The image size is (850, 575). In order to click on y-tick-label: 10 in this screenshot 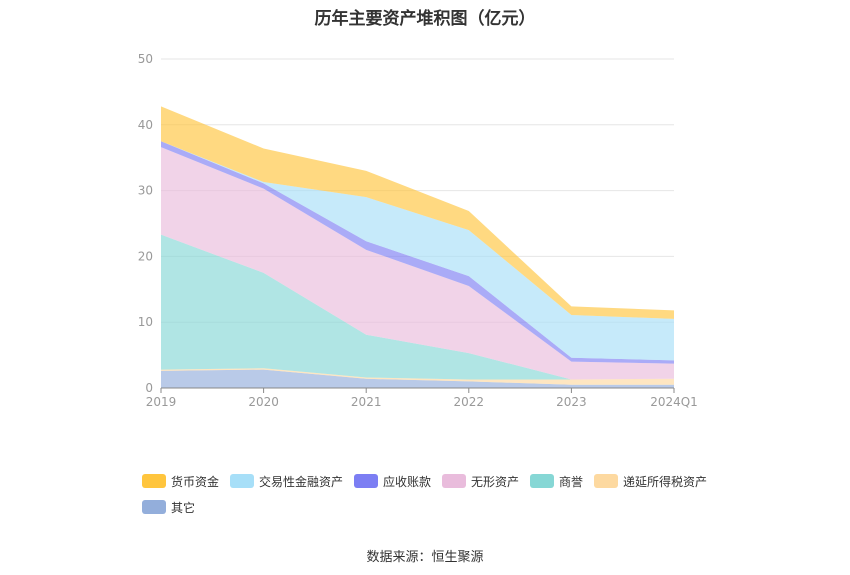, I will do `click(145, 322)`.